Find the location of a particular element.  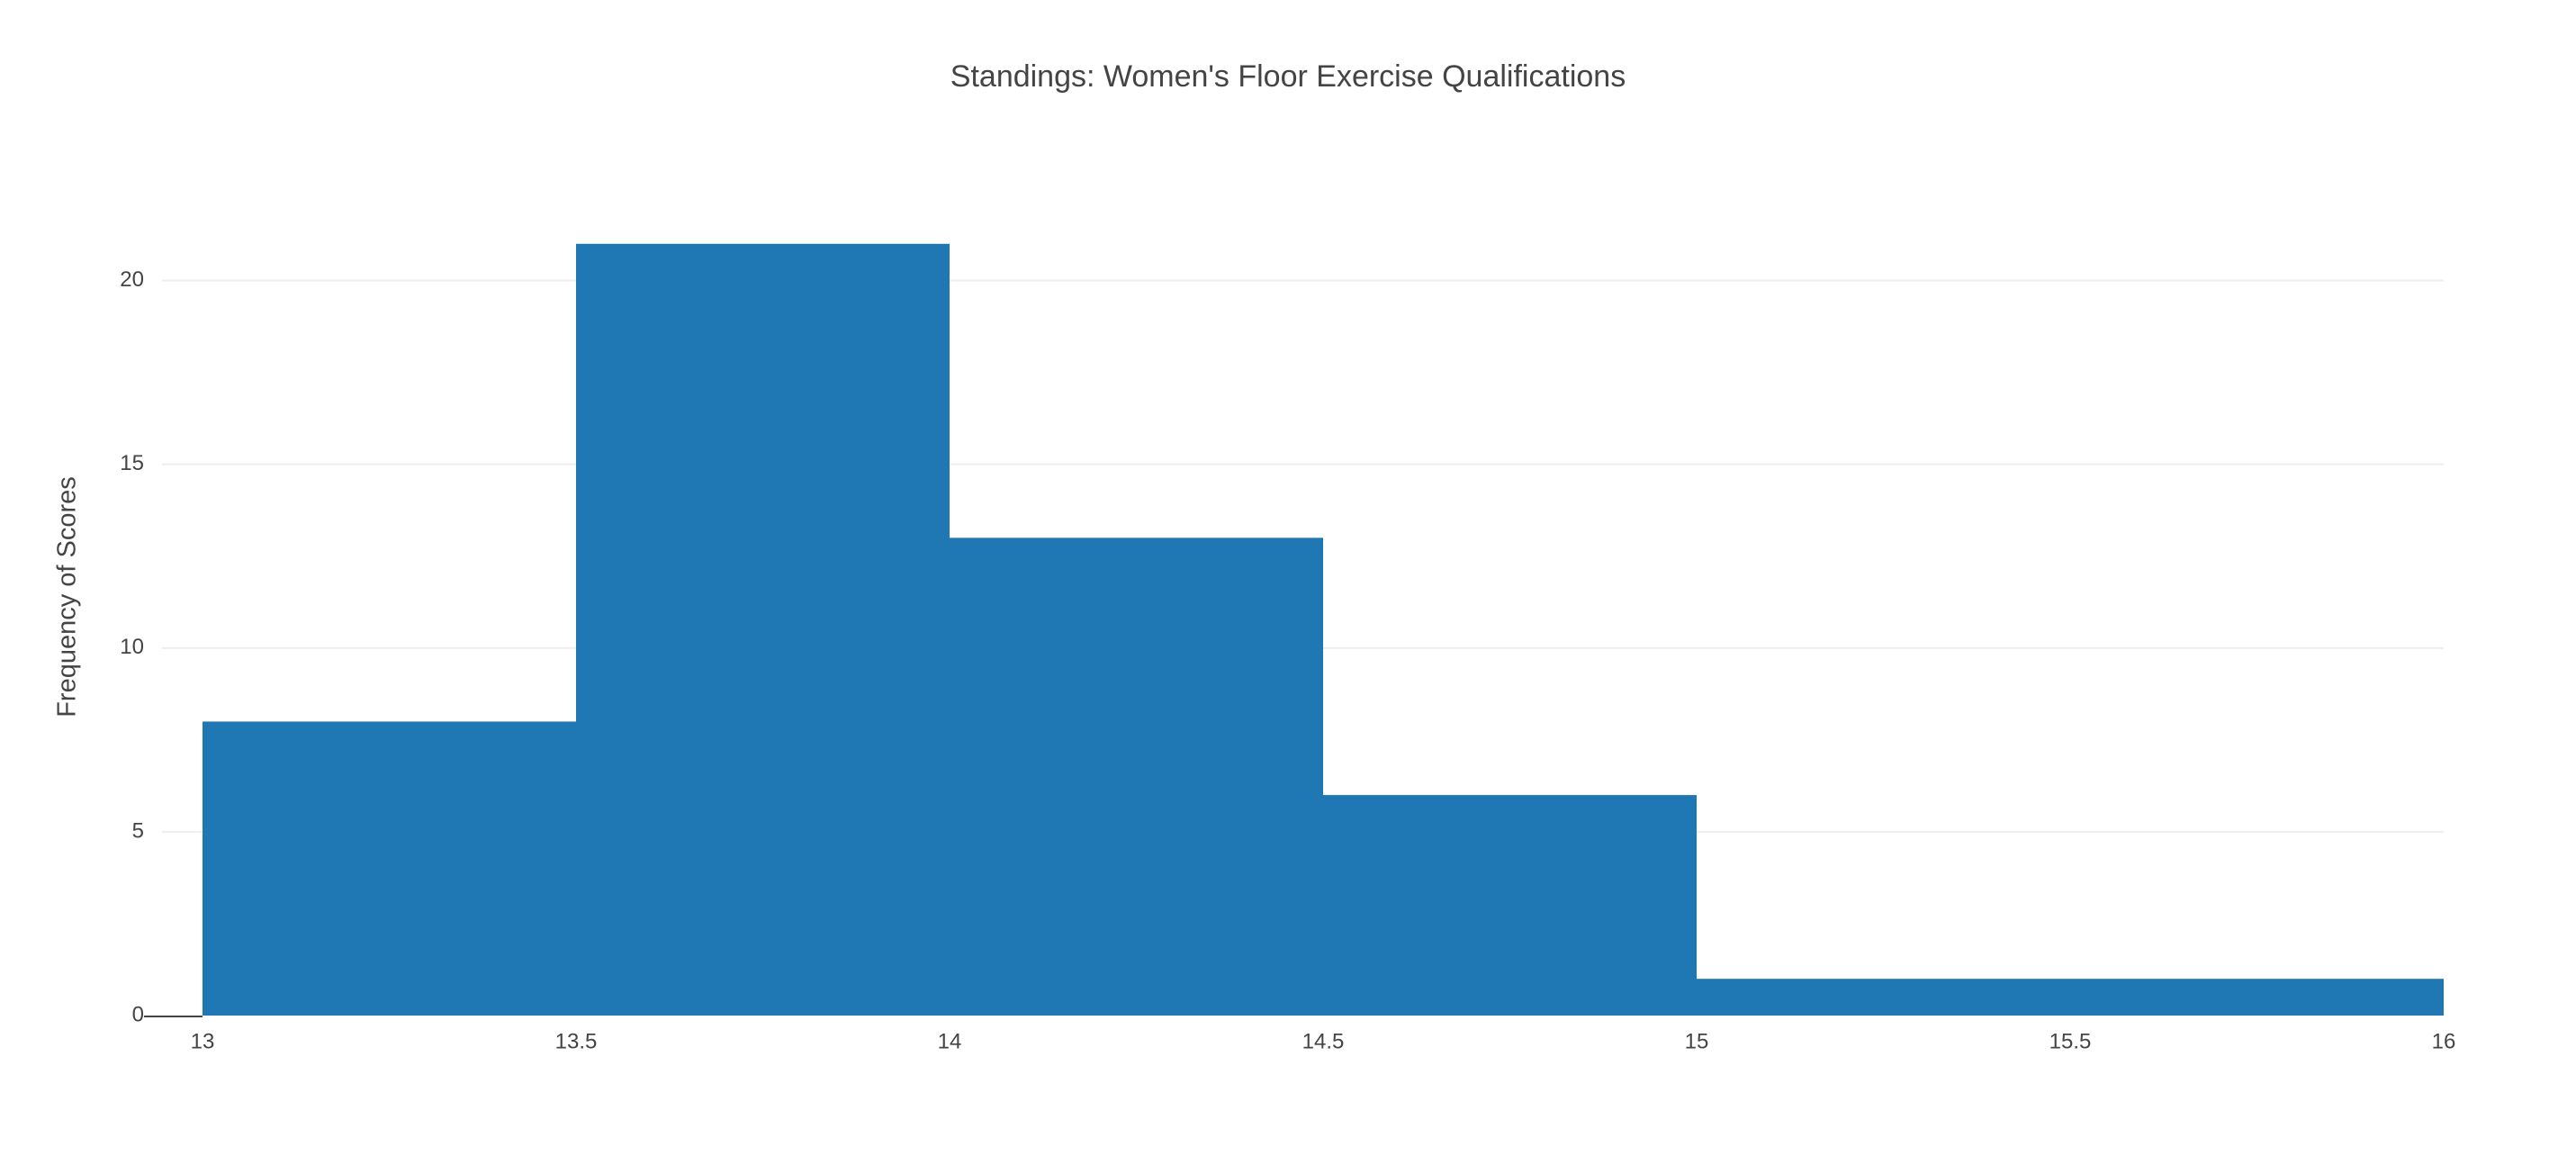

y-axis-title: Frequency of Scores is located at coordinates (67, 597).